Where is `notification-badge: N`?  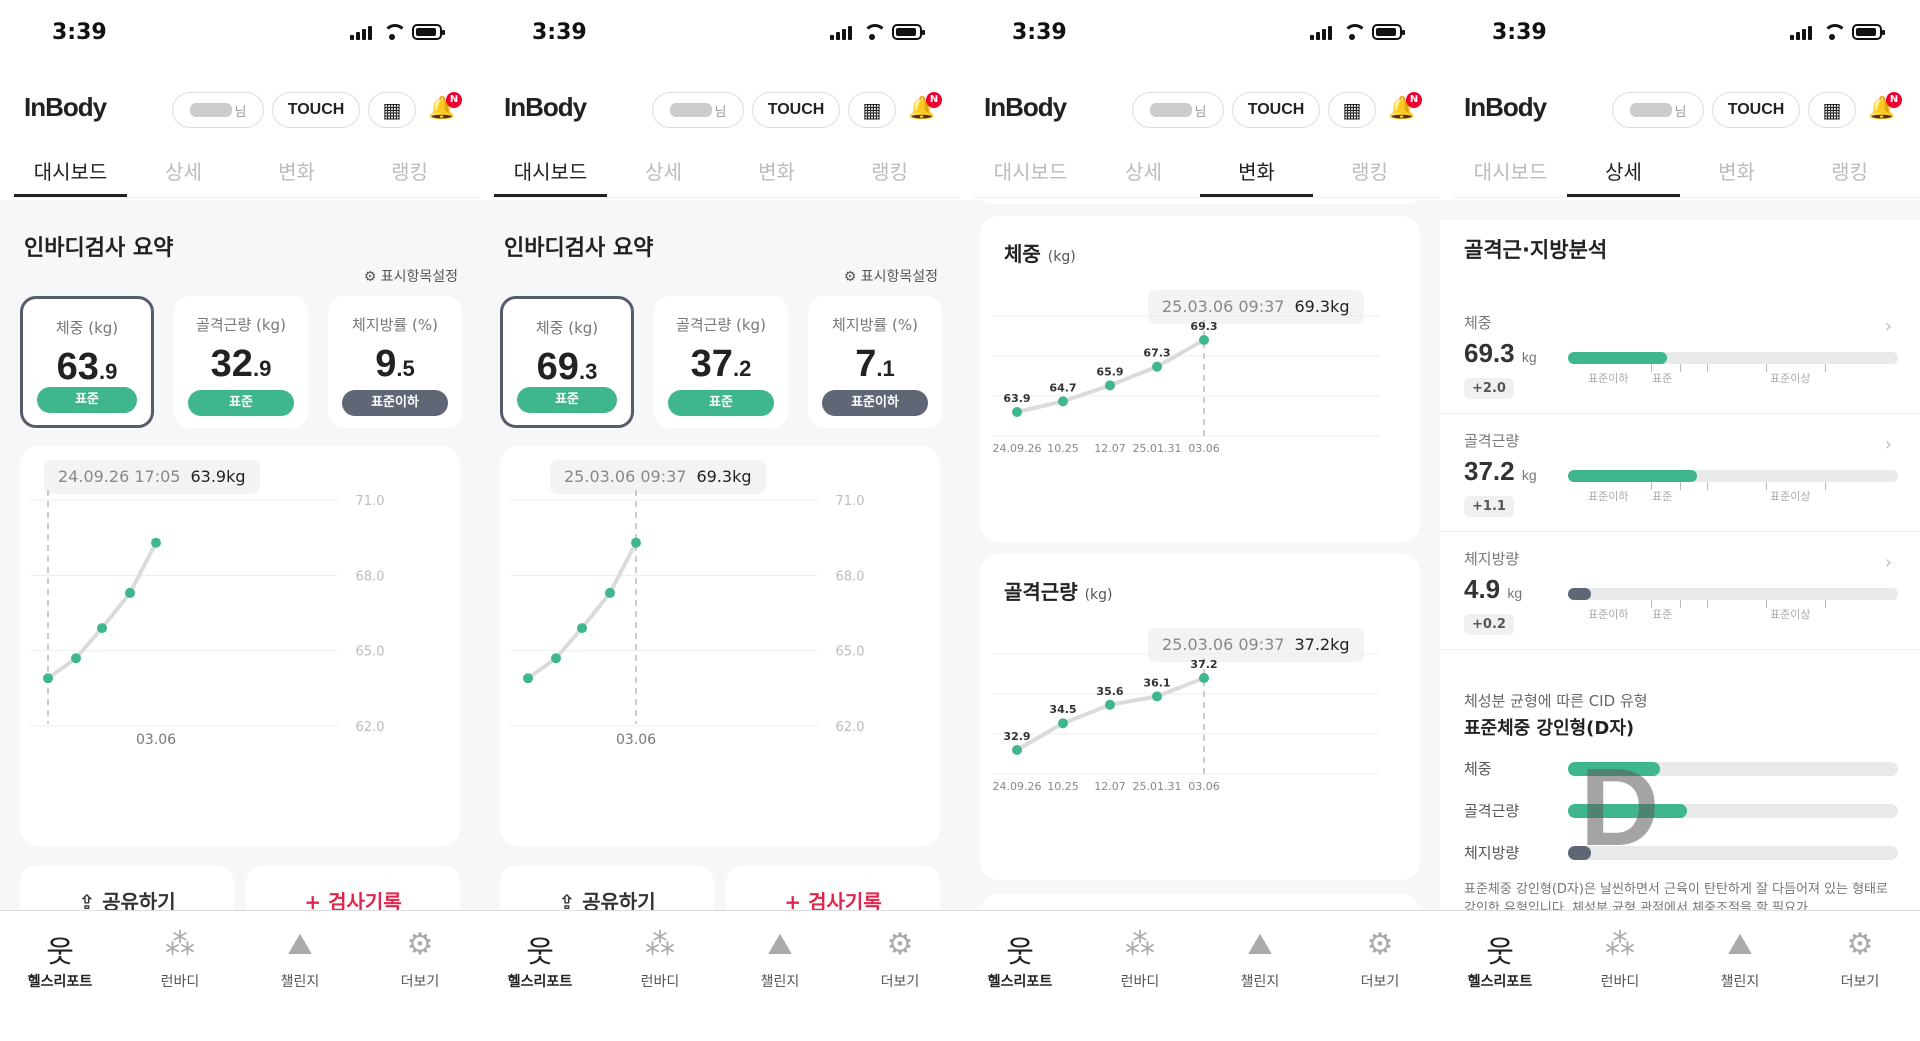 notification-badge: N is located at coordinates (934, 100).